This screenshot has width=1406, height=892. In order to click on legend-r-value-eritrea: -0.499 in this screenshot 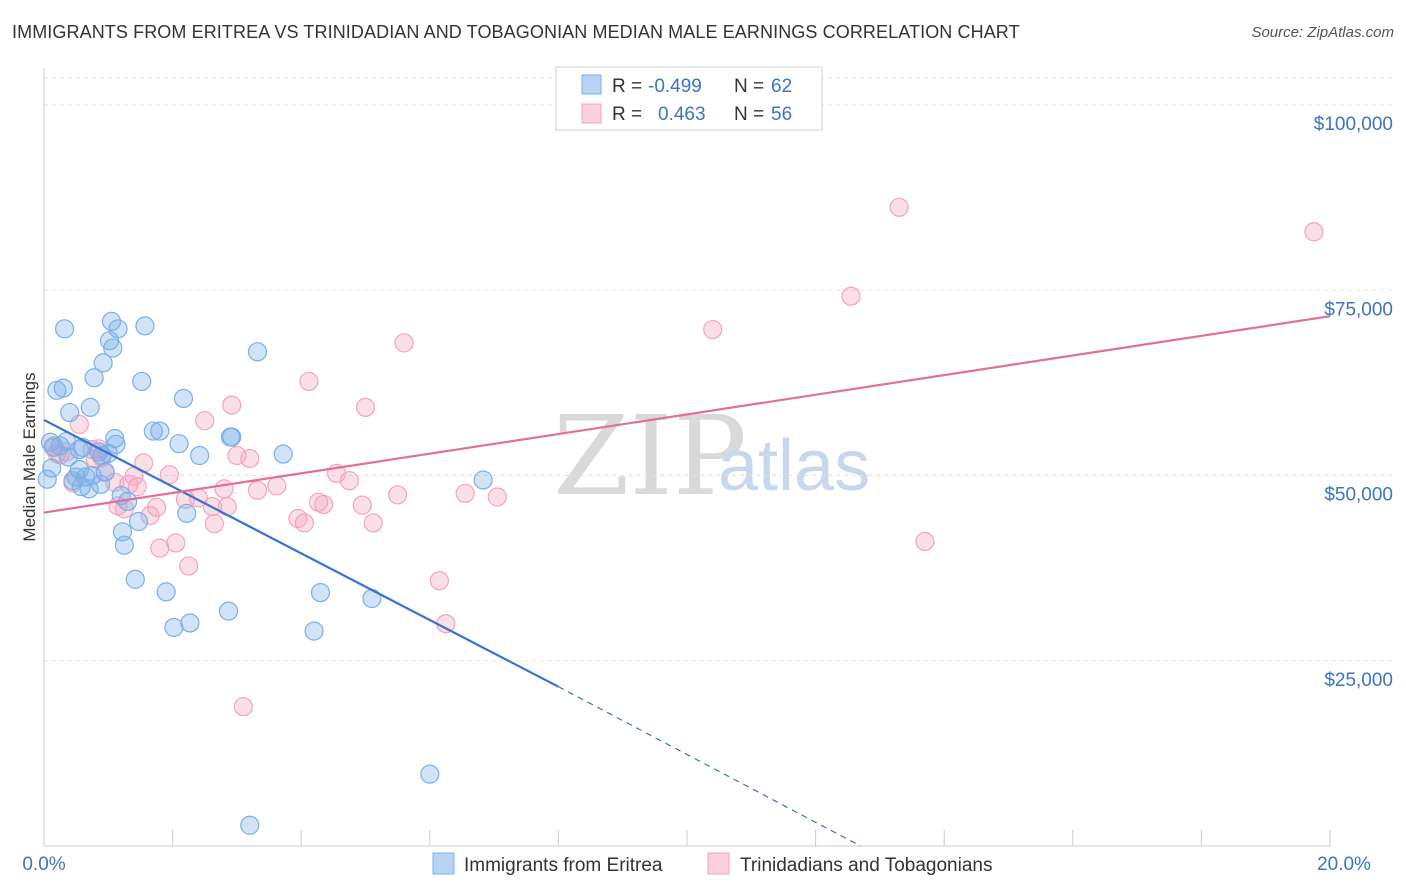, I will do `click(675, 86)`.